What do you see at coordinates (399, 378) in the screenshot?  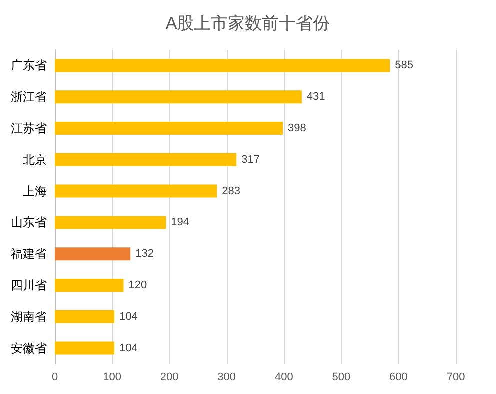 I see `x-tick-label: 600` at bounding box center [399, 378].